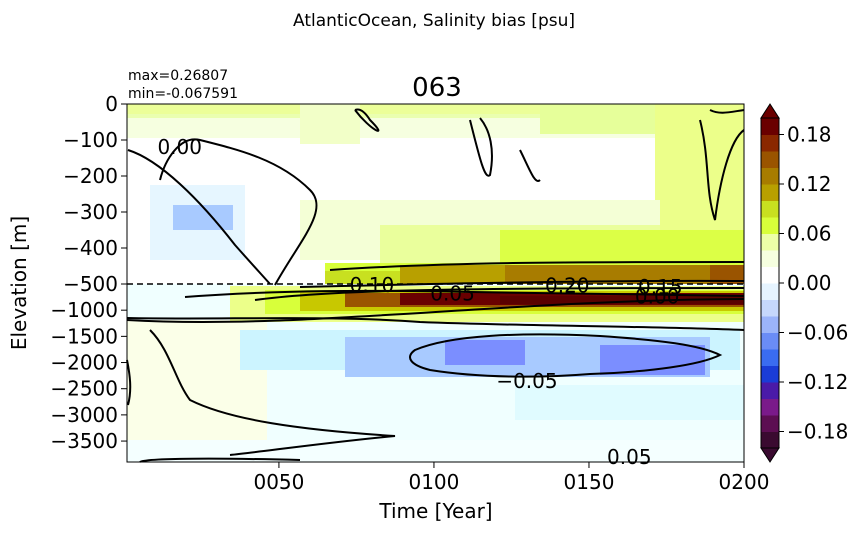 This screenshot has height=533, width=868. Describe the element at coordinates (809, 184) in the screenshot. I see `colorbar-tick-label: 0.12` at that location.